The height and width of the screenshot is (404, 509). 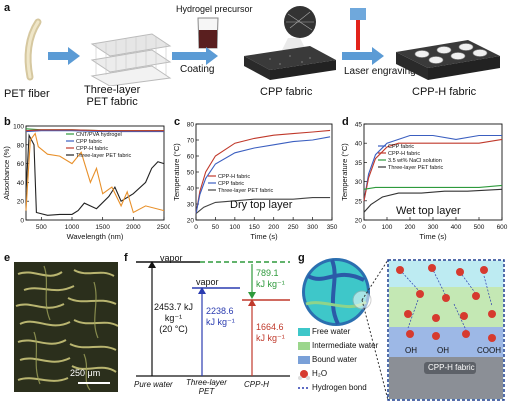 What do you see at coordinates (334, 359) in the screenshot?
I see `legend-bound-water: Bound water` at bounding box center [334, 359].